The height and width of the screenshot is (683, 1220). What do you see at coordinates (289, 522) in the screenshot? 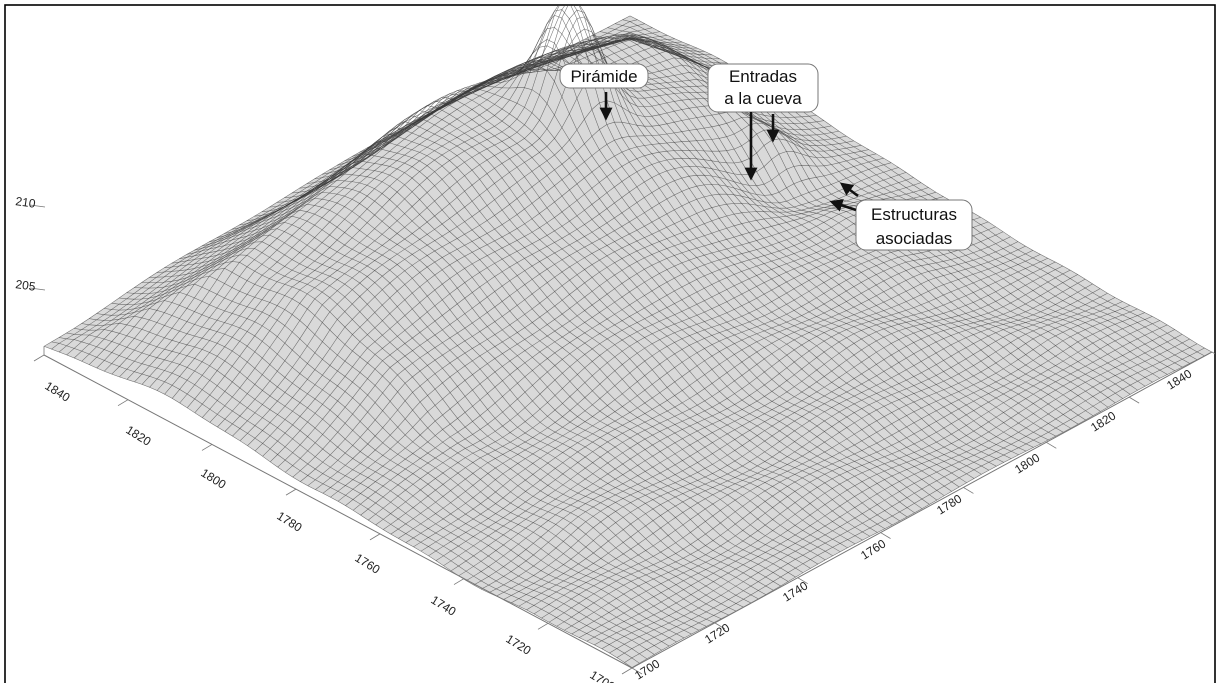
I see `x-left-tick-1780: 1780` at bounding box center [289, 522].